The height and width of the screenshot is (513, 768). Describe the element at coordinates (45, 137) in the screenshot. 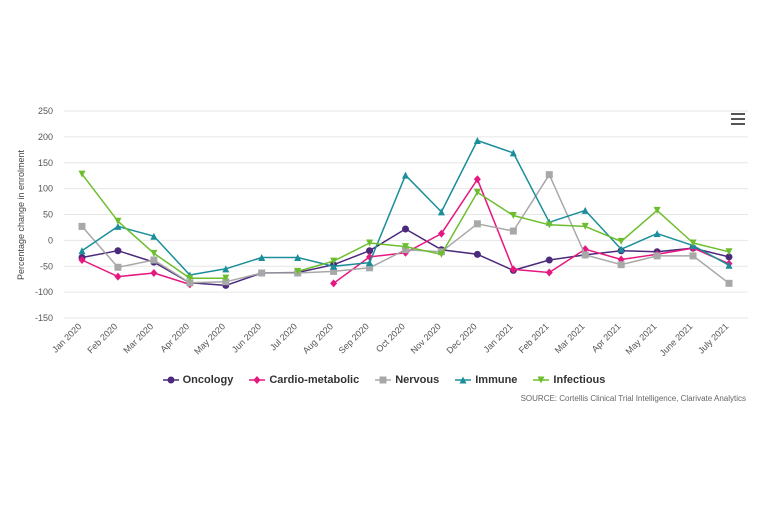

I see `y-tick-label: 200` at that location.